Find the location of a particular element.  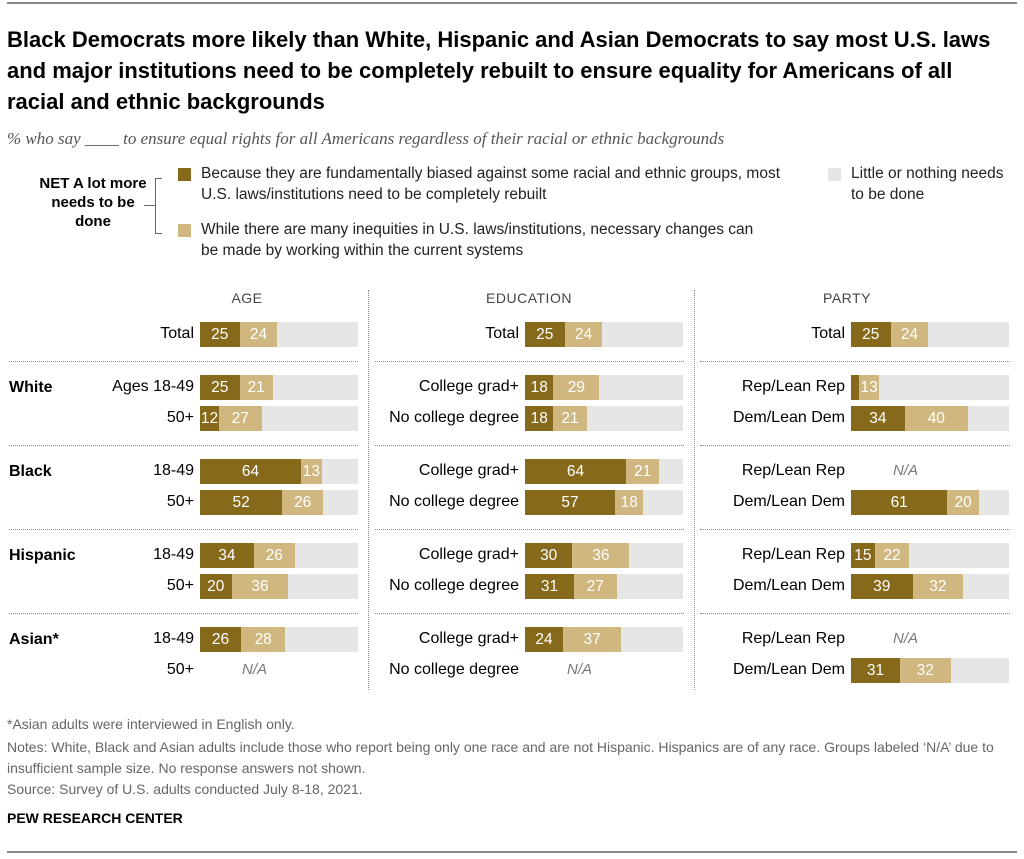

bottom-rule is located at coordinates (512, 852).